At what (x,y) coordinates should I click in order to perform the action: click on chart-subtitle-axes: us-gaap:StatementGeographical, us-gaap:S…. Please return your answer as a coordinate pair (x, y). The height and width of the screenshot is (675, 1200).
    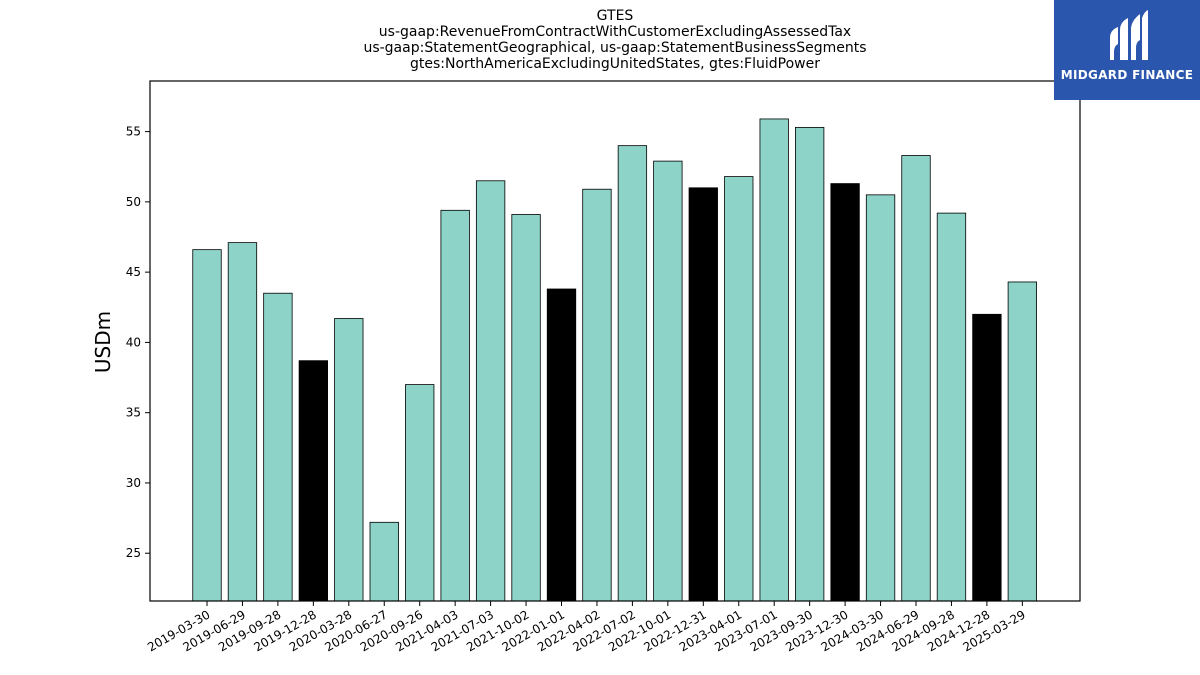
    Looking at the image, I should click on (615, 48).